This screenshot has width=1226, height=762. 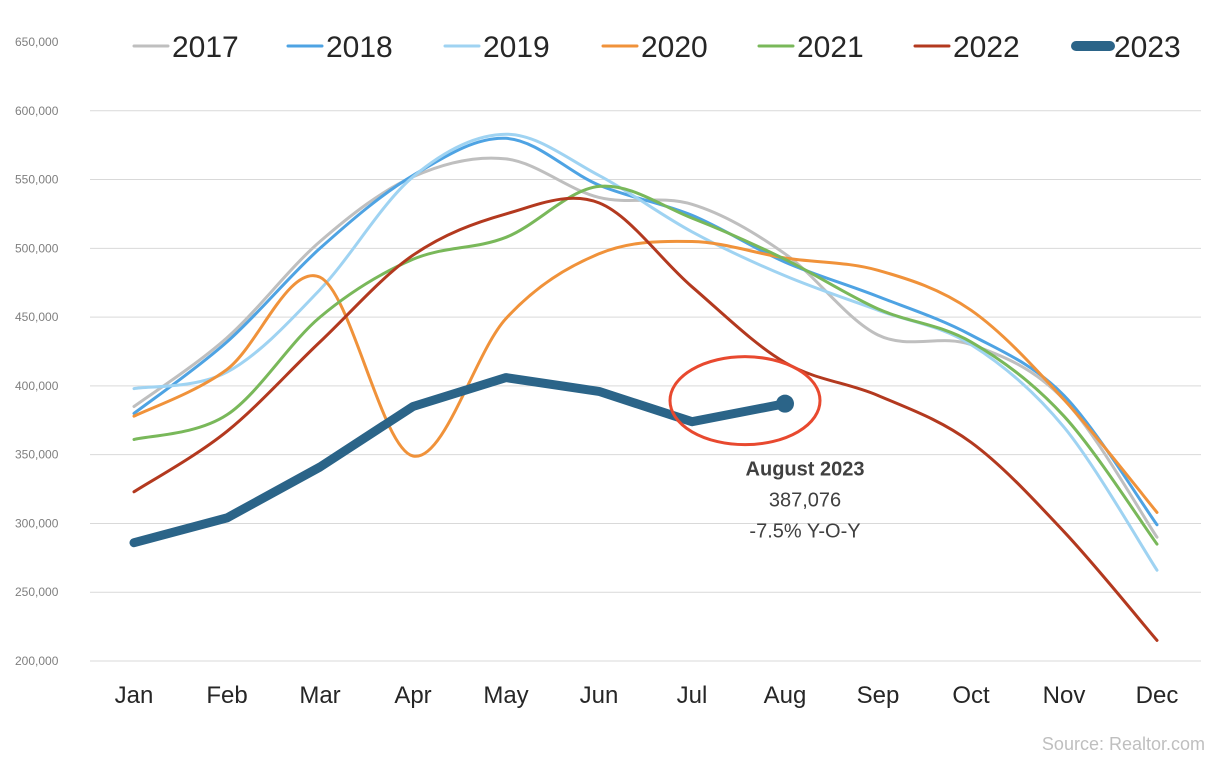 I want to click on y-tick-label: 600,000, so click(x=37, y=111).